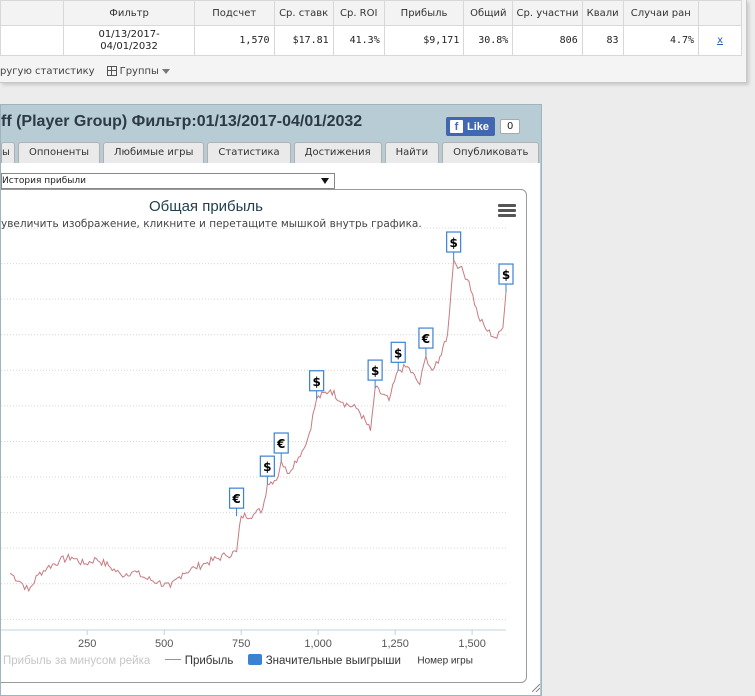  I want to click on cell-filter: 01/13/2017- 04/01/2032, so click(129, 40).